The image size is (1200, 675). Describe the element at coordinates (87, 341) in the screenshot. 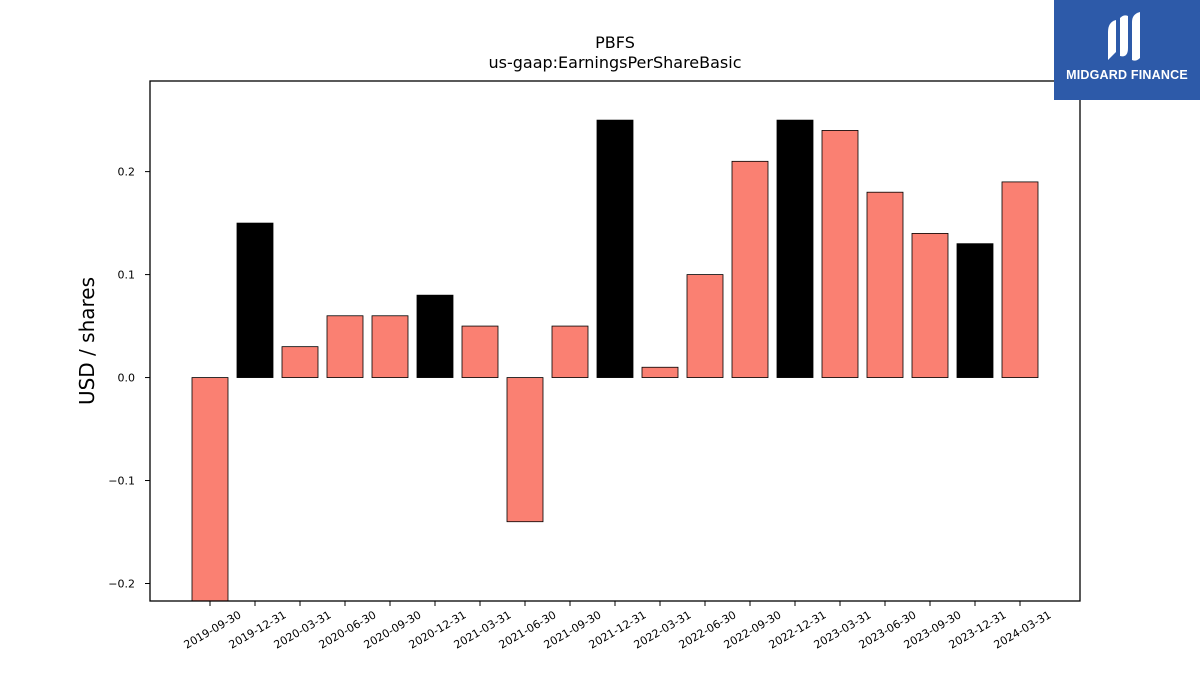

I see `y-axis-label: USD / shares` at that location.